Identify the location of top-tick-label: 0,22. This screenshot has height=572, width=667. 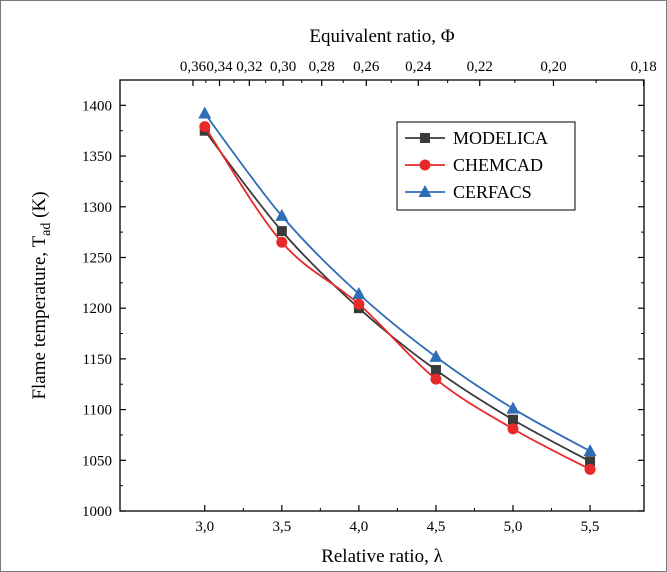
(480, 67).